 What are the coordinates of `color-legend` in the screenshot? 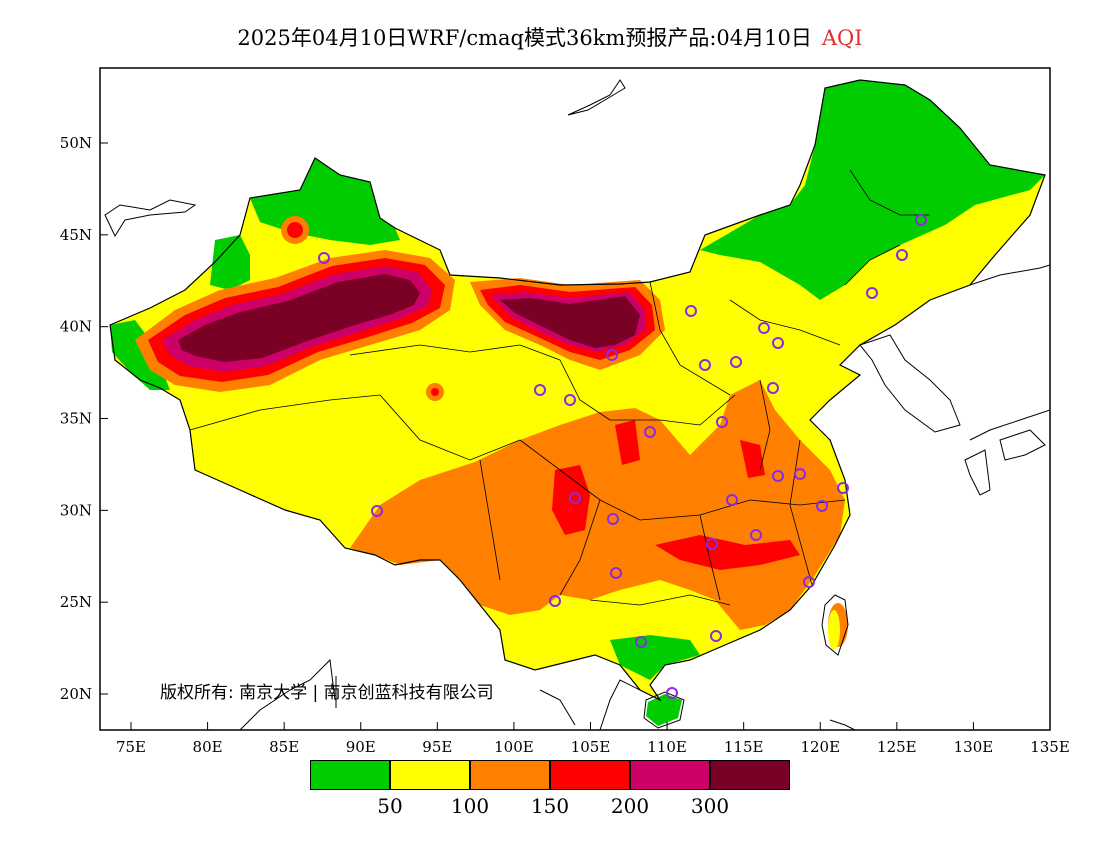 It's located at (550, 776).